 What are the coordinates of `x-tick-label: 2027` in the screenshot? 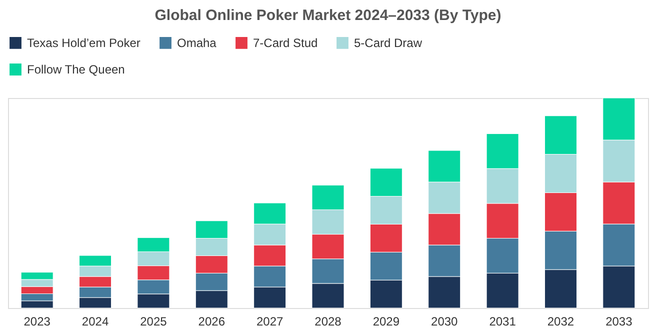 It's located at (270, 321).